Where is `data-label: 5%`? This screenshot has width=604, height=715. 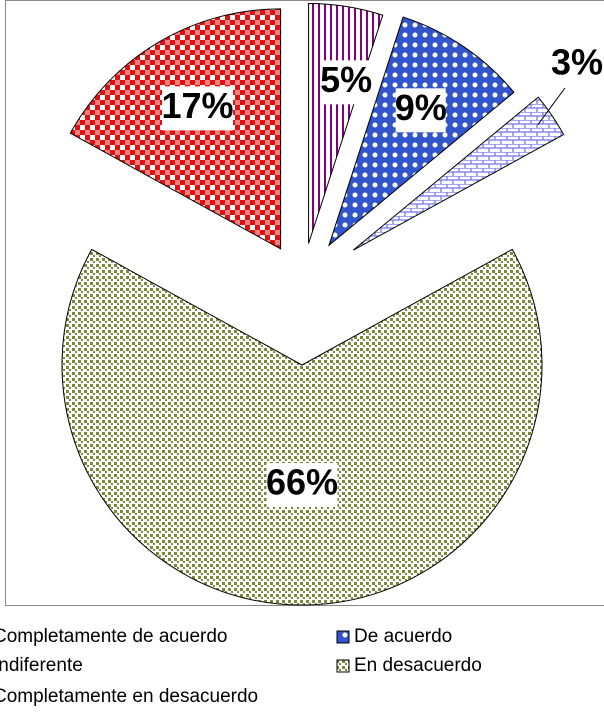 data-label: 5% is located at coordinates (346, 79).